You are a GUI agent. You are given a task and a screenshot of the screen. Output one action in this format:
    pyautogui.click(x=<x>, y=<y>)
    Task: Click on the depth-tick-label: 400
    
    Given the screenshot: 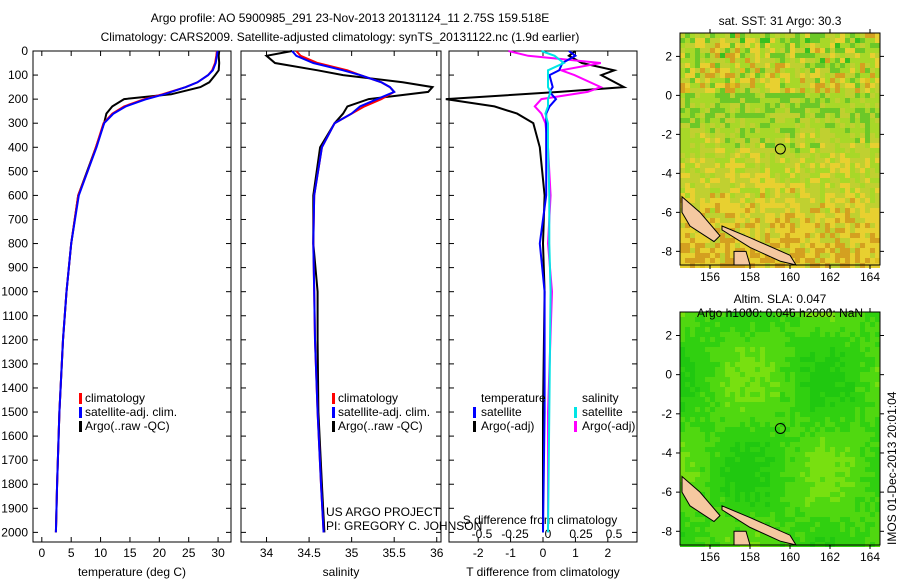 What is the action you would take?
    pyautogui.click(x=18, y=147)
    